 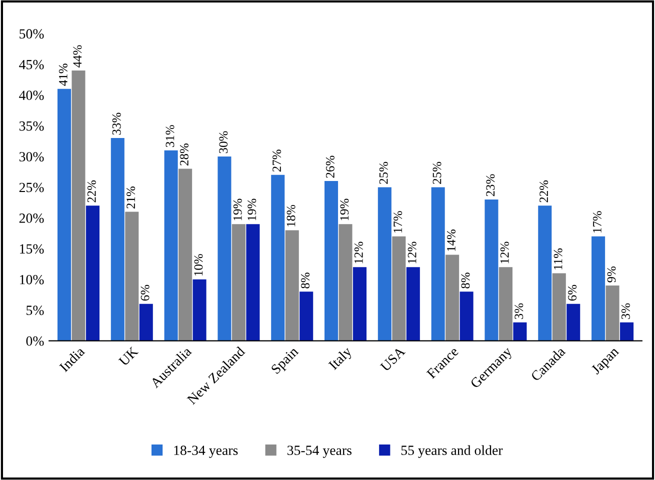 I want to click on data-label: 33%, so click(x=116, y=123).